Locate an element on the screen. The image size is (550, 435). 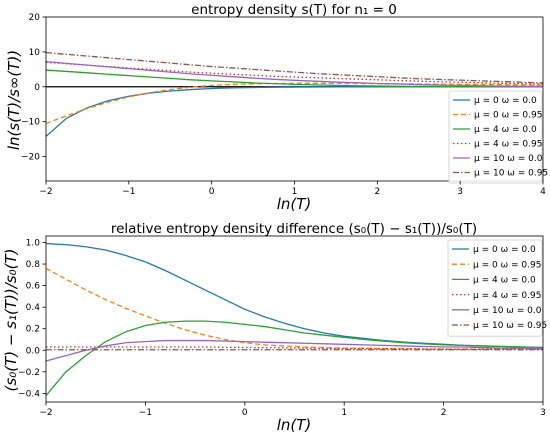
y-tick-label: 10 is located at coordinates (35, 53).